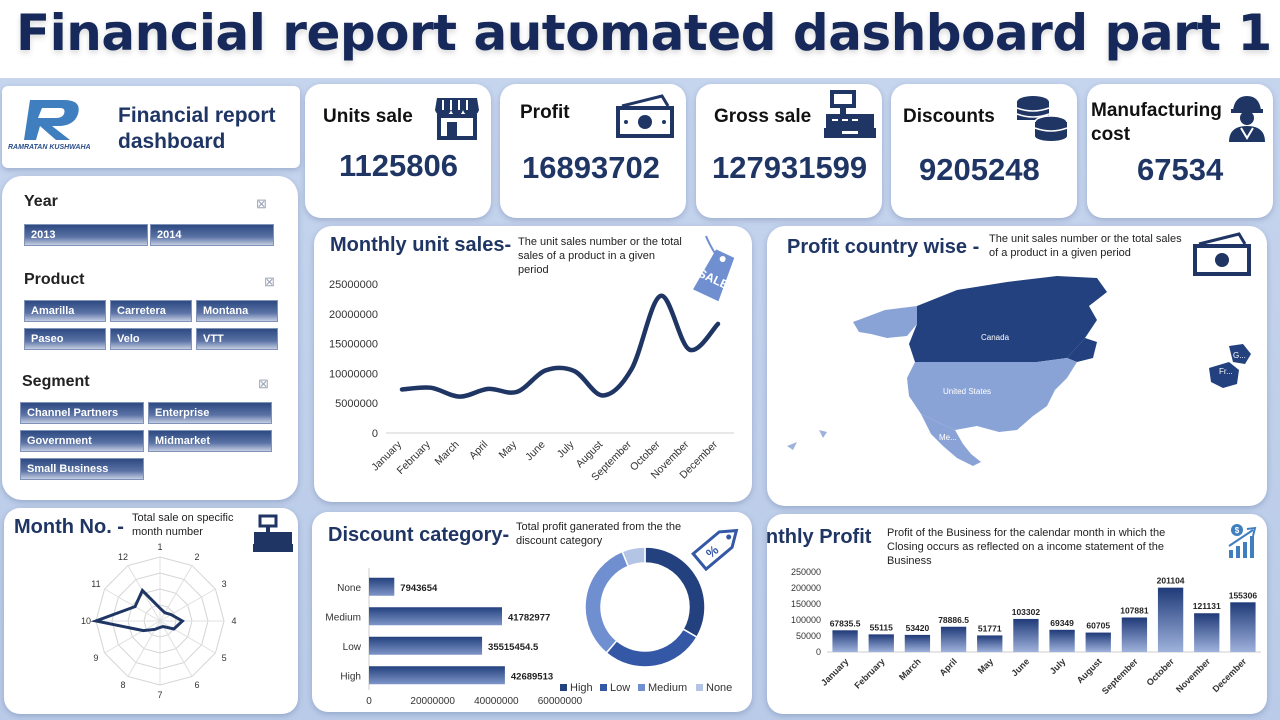 The height and width of the screenshot is (720, 1280). What do you see at coordinates (532, 676) in the screenshot?
I see `data-label: 42689513` at bounding box center [532, 676].